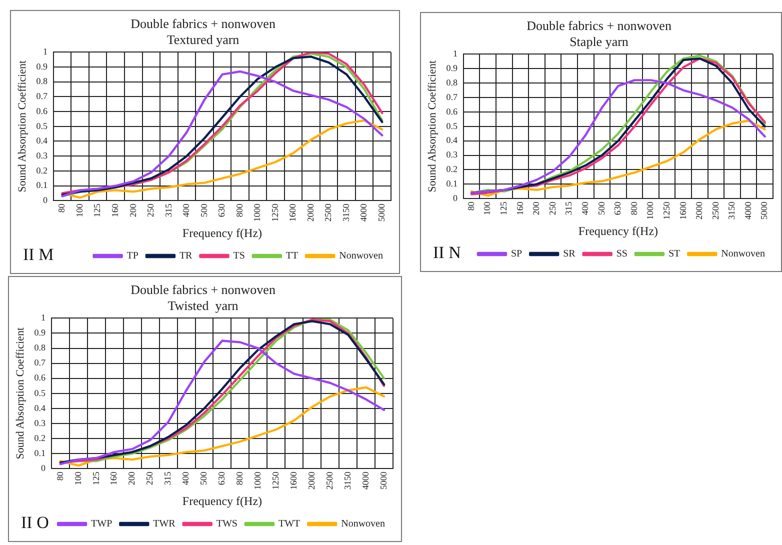 Image resolution: width=782 pixels, height=545 pixels. What do you see at coordinates (552, 208) in the screenshot?
I see `x-tick-label: 250` at bounding box center [552, 208].